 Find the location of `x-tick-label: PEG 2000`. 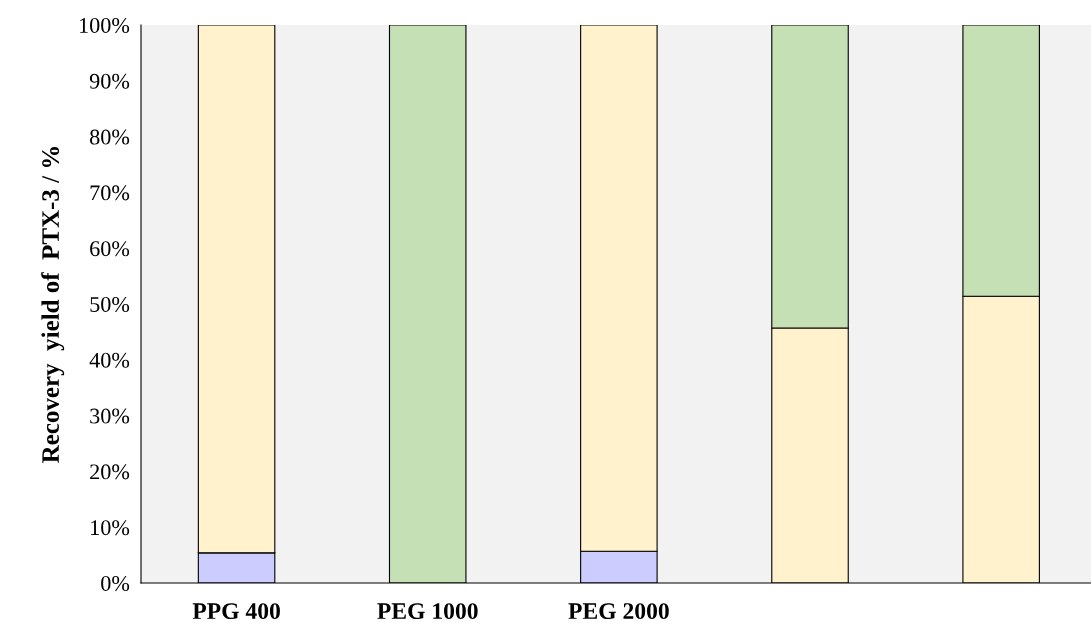

x-tick-label: PEG 2000 is located at coordinates (618, 611).